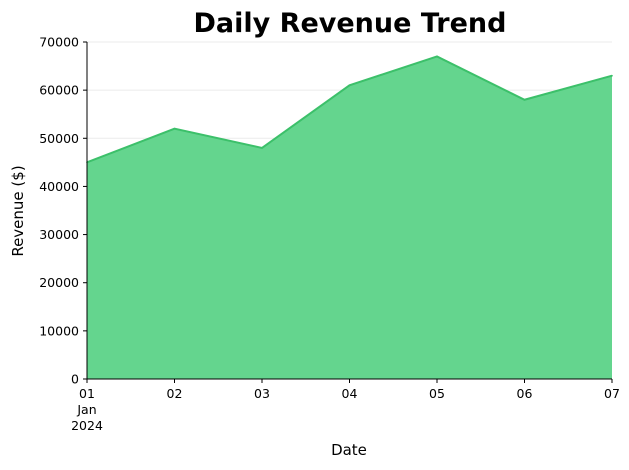  Describe the element at coordinates (525, 393) in the screenshot. I see `x-tick-label-5: 06` at that location.